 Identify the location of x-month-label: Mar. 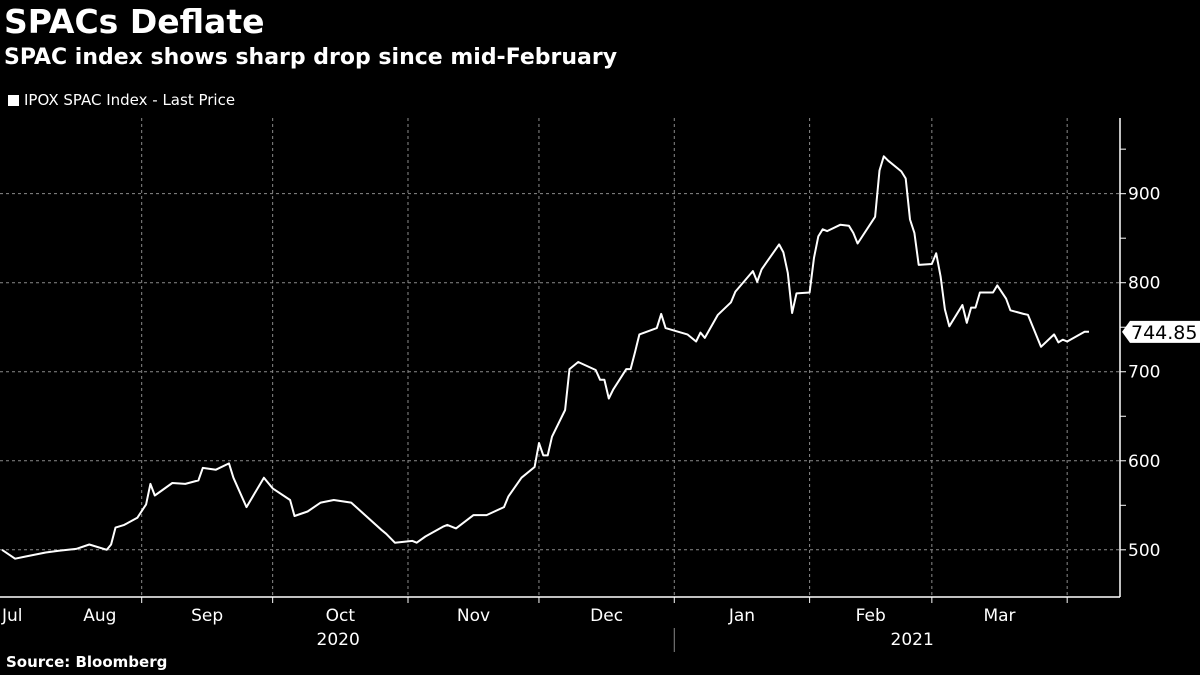
(999, 616).